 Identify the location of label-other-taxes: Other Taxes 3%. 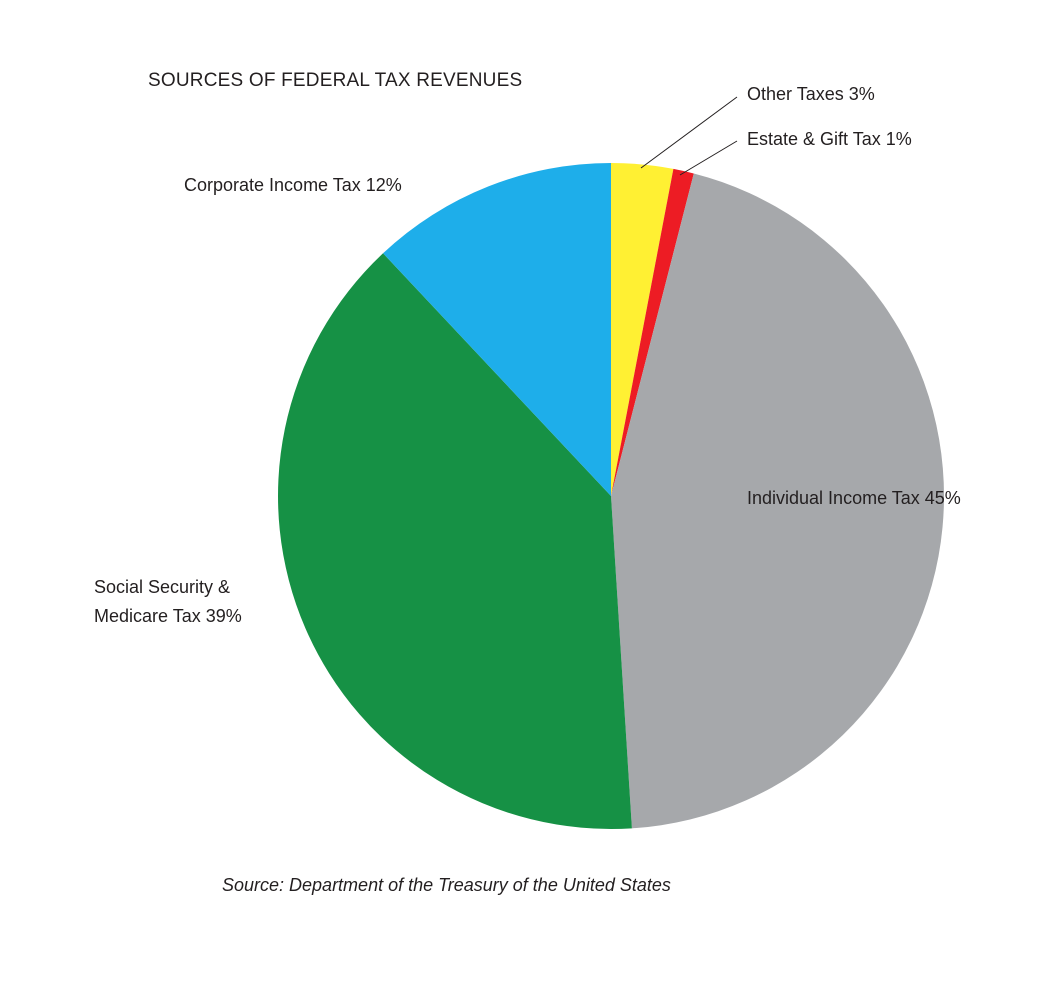
(811, 94).